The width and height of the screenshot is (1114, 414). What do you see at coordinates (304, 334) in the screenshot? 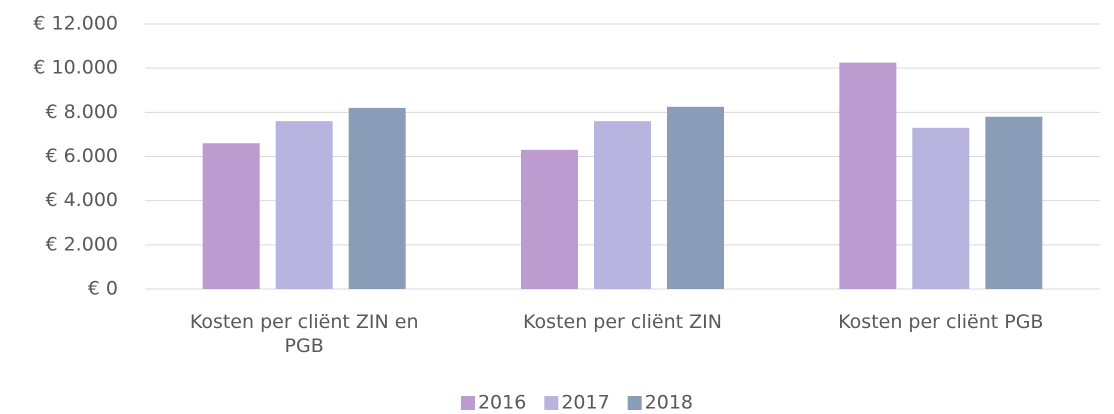
I see `x-tick-label: Kosten per cliënt ZIN en PGB` at bounding box center [304, 334].